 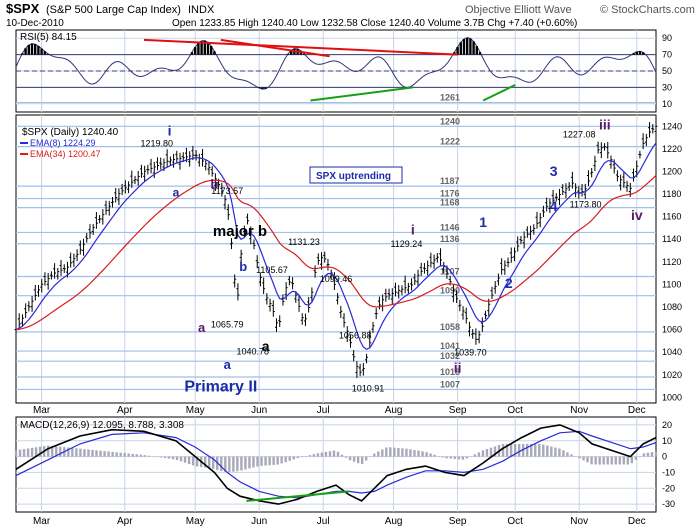 I want to click on price-x-tick-label: Aug, so click(x=394, y=410).